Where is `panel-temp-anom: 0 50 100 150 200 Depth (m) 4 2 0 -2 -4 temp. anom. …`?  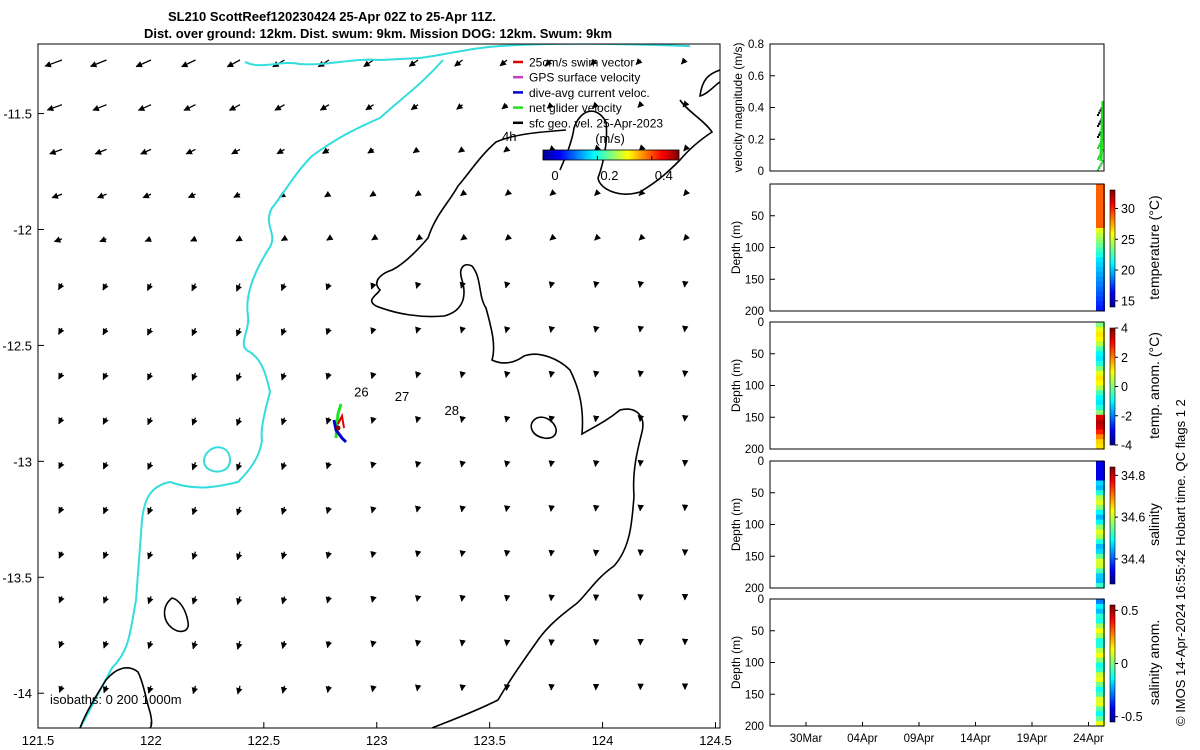
panel-temp-anom: 0 50 100 150 200 Depth (m) 4 2 0 -2 -4 temp. anom. … is located at coordinates (945, 386).